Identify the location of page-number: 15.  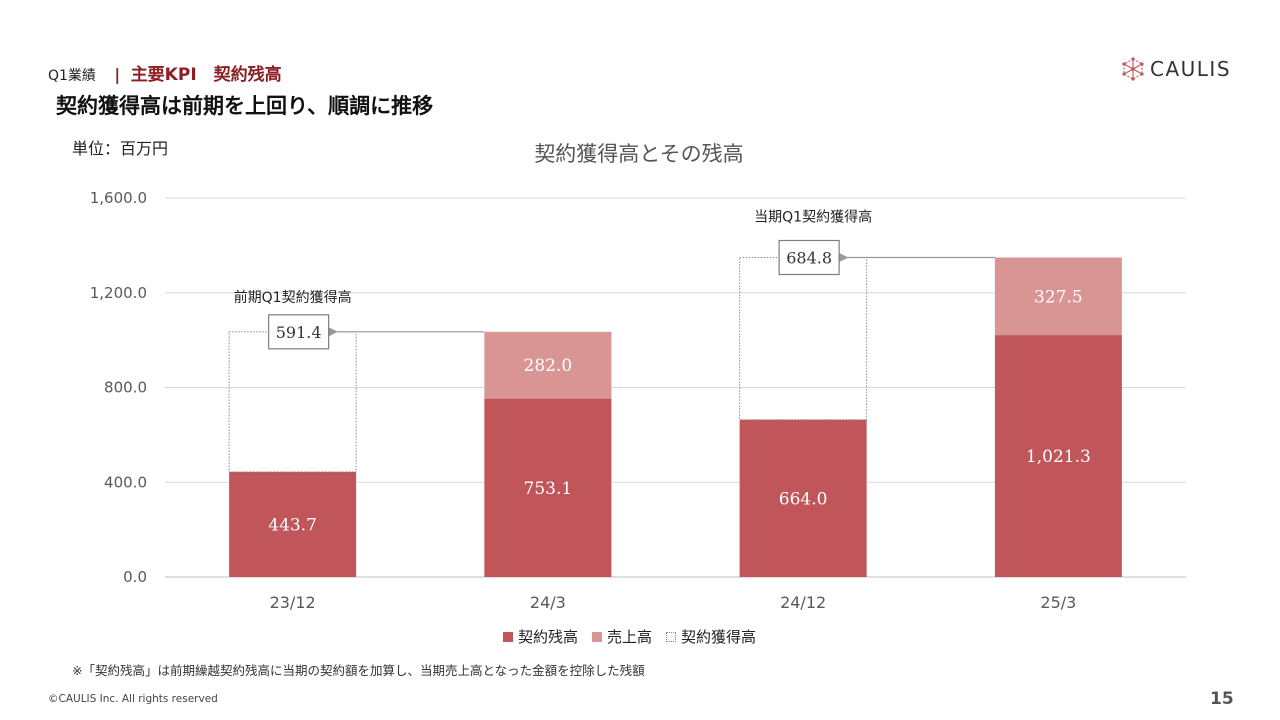
(1222, 699).